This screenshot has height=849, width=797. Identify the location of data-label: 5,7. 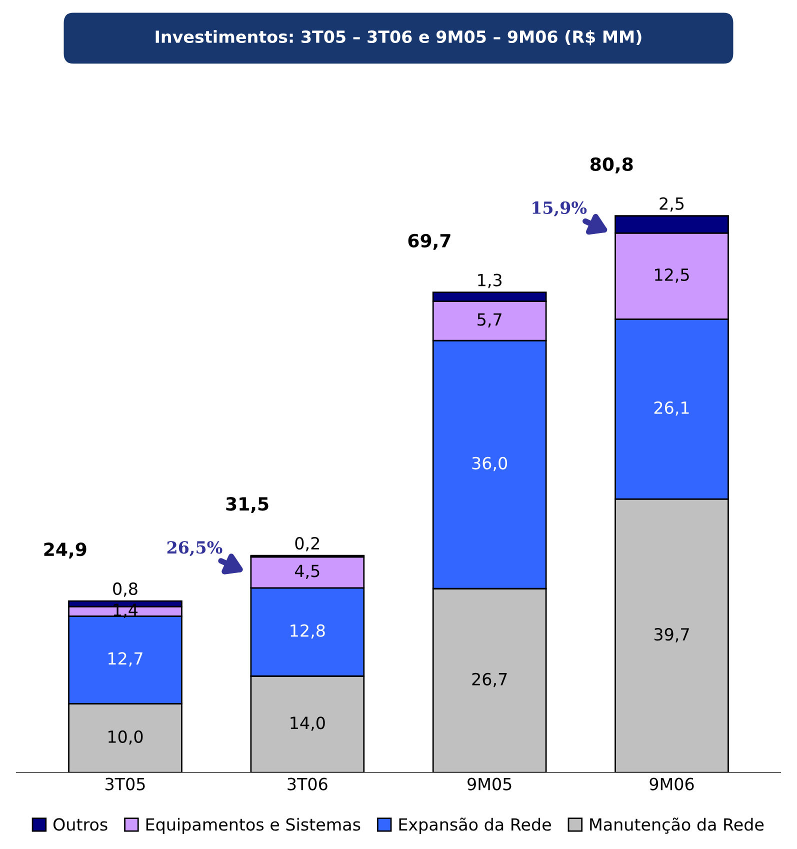
(490, 320).